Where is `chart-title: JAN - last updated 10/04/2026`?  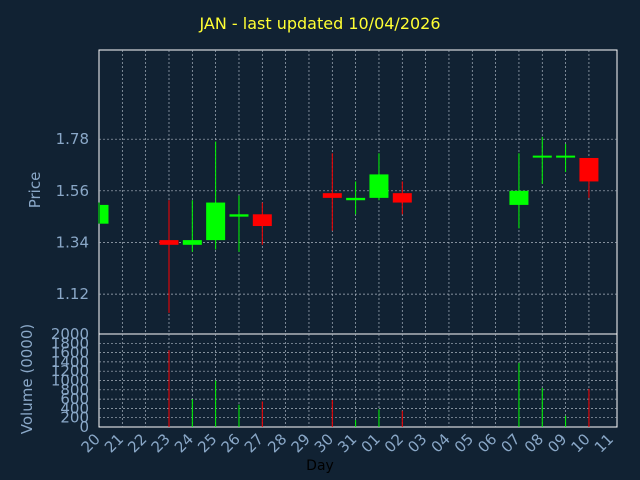 chart-title: JAN - last updated 10/04/2026 is located at coordinates (320, 23).